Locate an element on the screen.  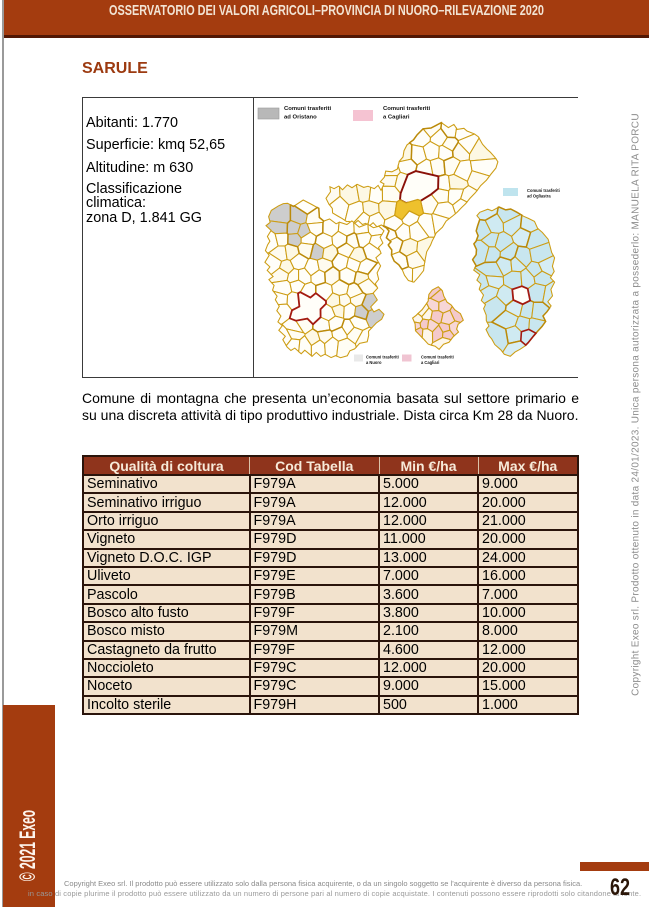
svg-text: ad Ogliastra is located at coordinates (539, 196).